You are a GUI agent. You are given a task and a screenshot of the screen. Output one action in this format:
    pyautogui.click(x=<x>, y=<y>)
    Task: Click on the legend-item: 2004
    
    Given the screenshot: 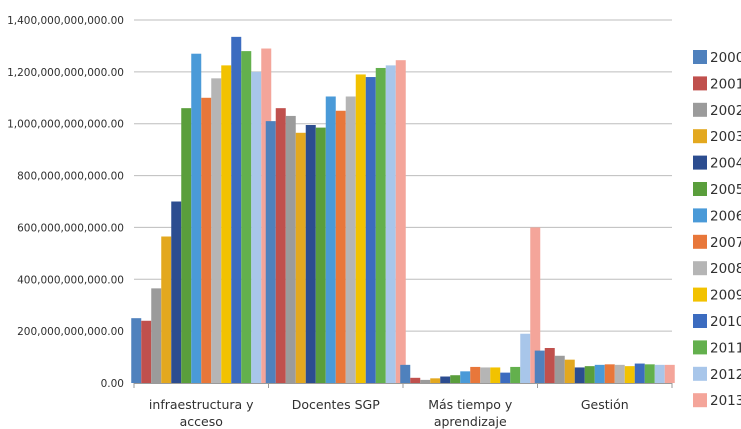 What is the action you would take?
    pyautogui.click(x=717, y=163)
    